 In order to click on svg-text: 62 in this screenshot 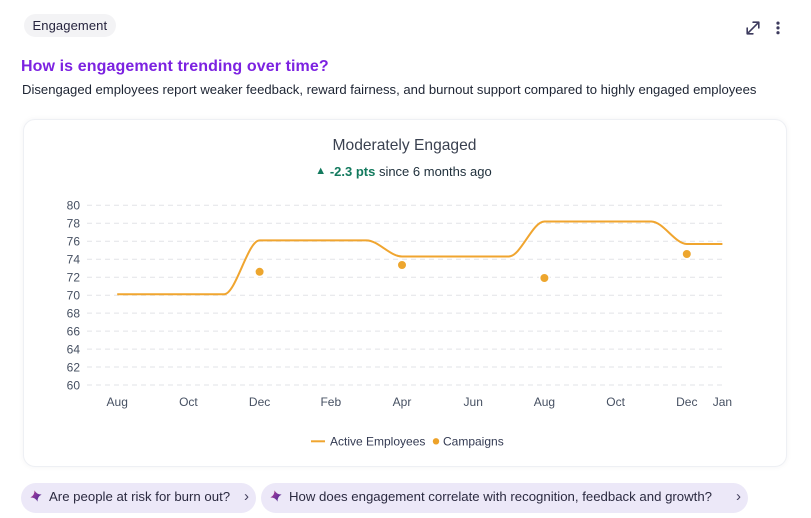, I will do `click(74, 367)`.